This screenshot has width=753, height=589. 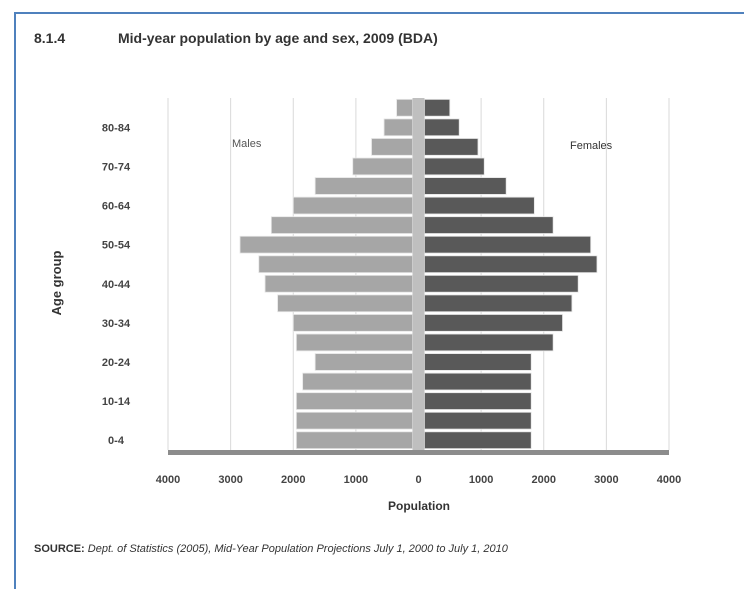 I want to click on y-tick-label: 20-24, so click(x=116, y=363).